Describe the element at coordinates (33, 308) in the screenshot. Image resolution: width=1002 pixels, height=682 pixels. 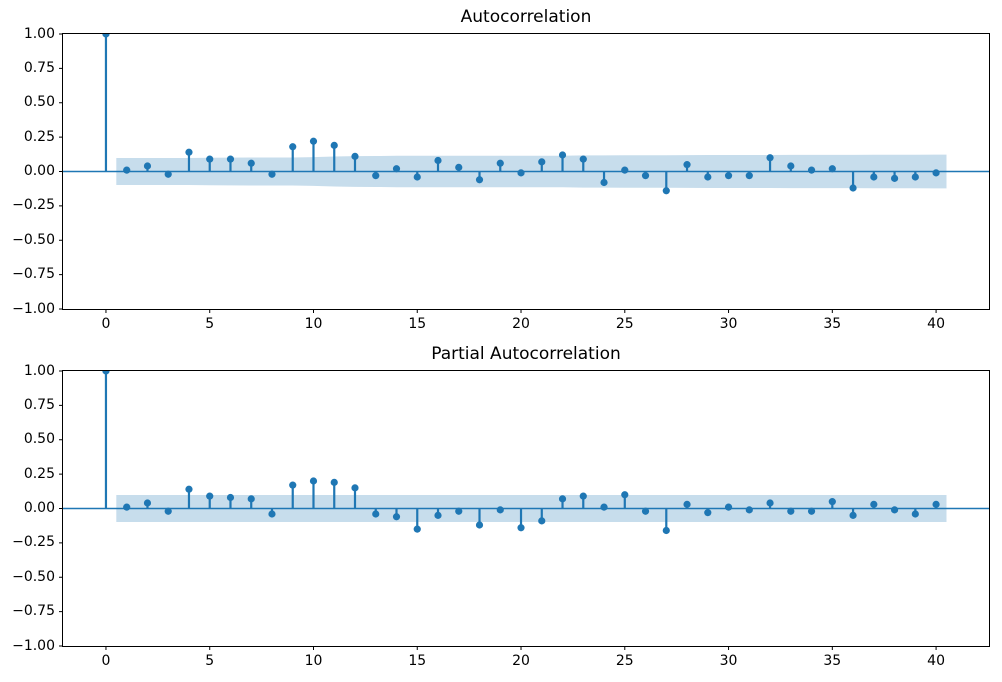
I see `y-tick-label: −1.00` at that location.